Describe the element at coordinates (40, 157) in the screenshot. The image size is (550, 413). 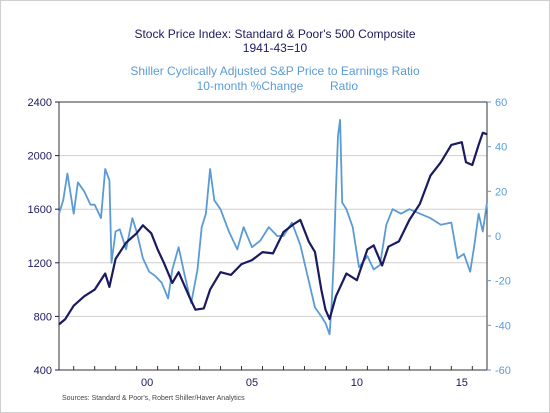
I see `left-y-tick-label: 2000` at that location.